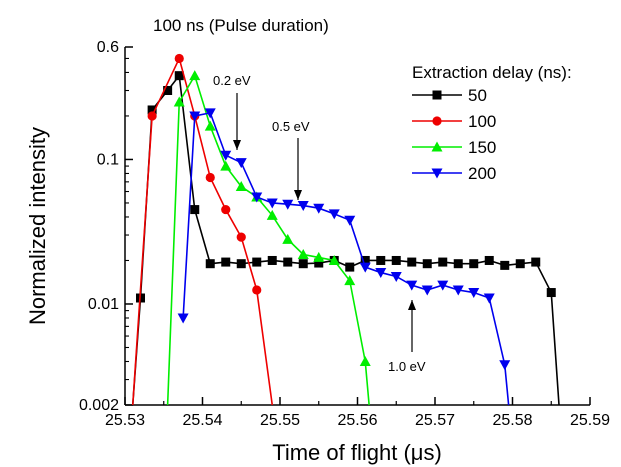 This screenshot has height=467, width=621. I want to click on y-tick-label: 0.6, so click(108, 47).